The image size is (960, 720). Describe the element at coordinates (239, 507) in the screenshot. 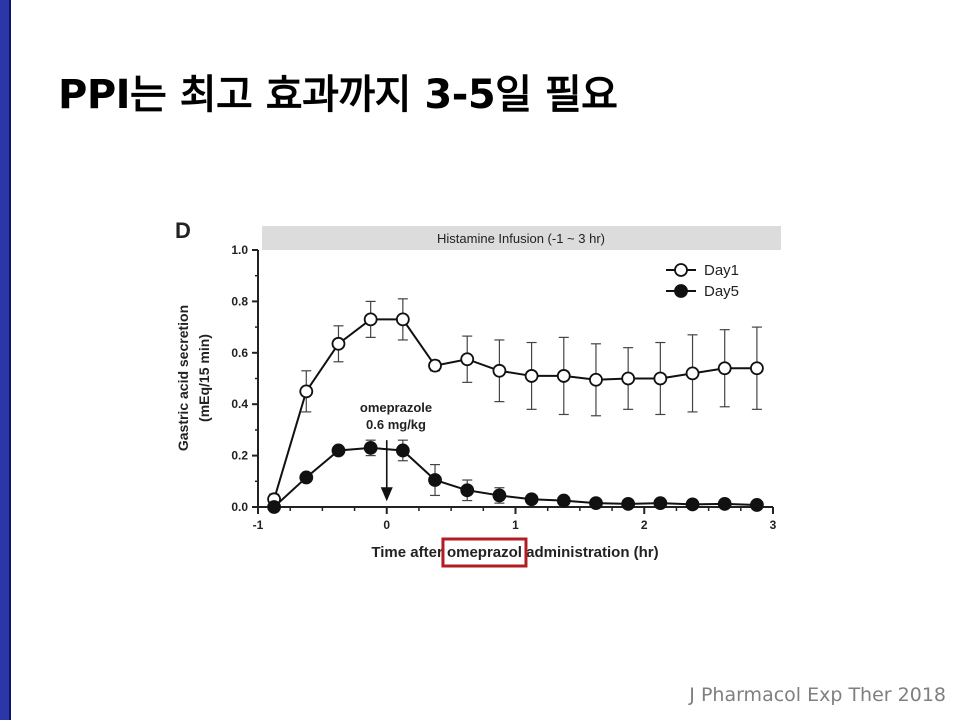

I see `y-tick-label: 0.0` at that location.